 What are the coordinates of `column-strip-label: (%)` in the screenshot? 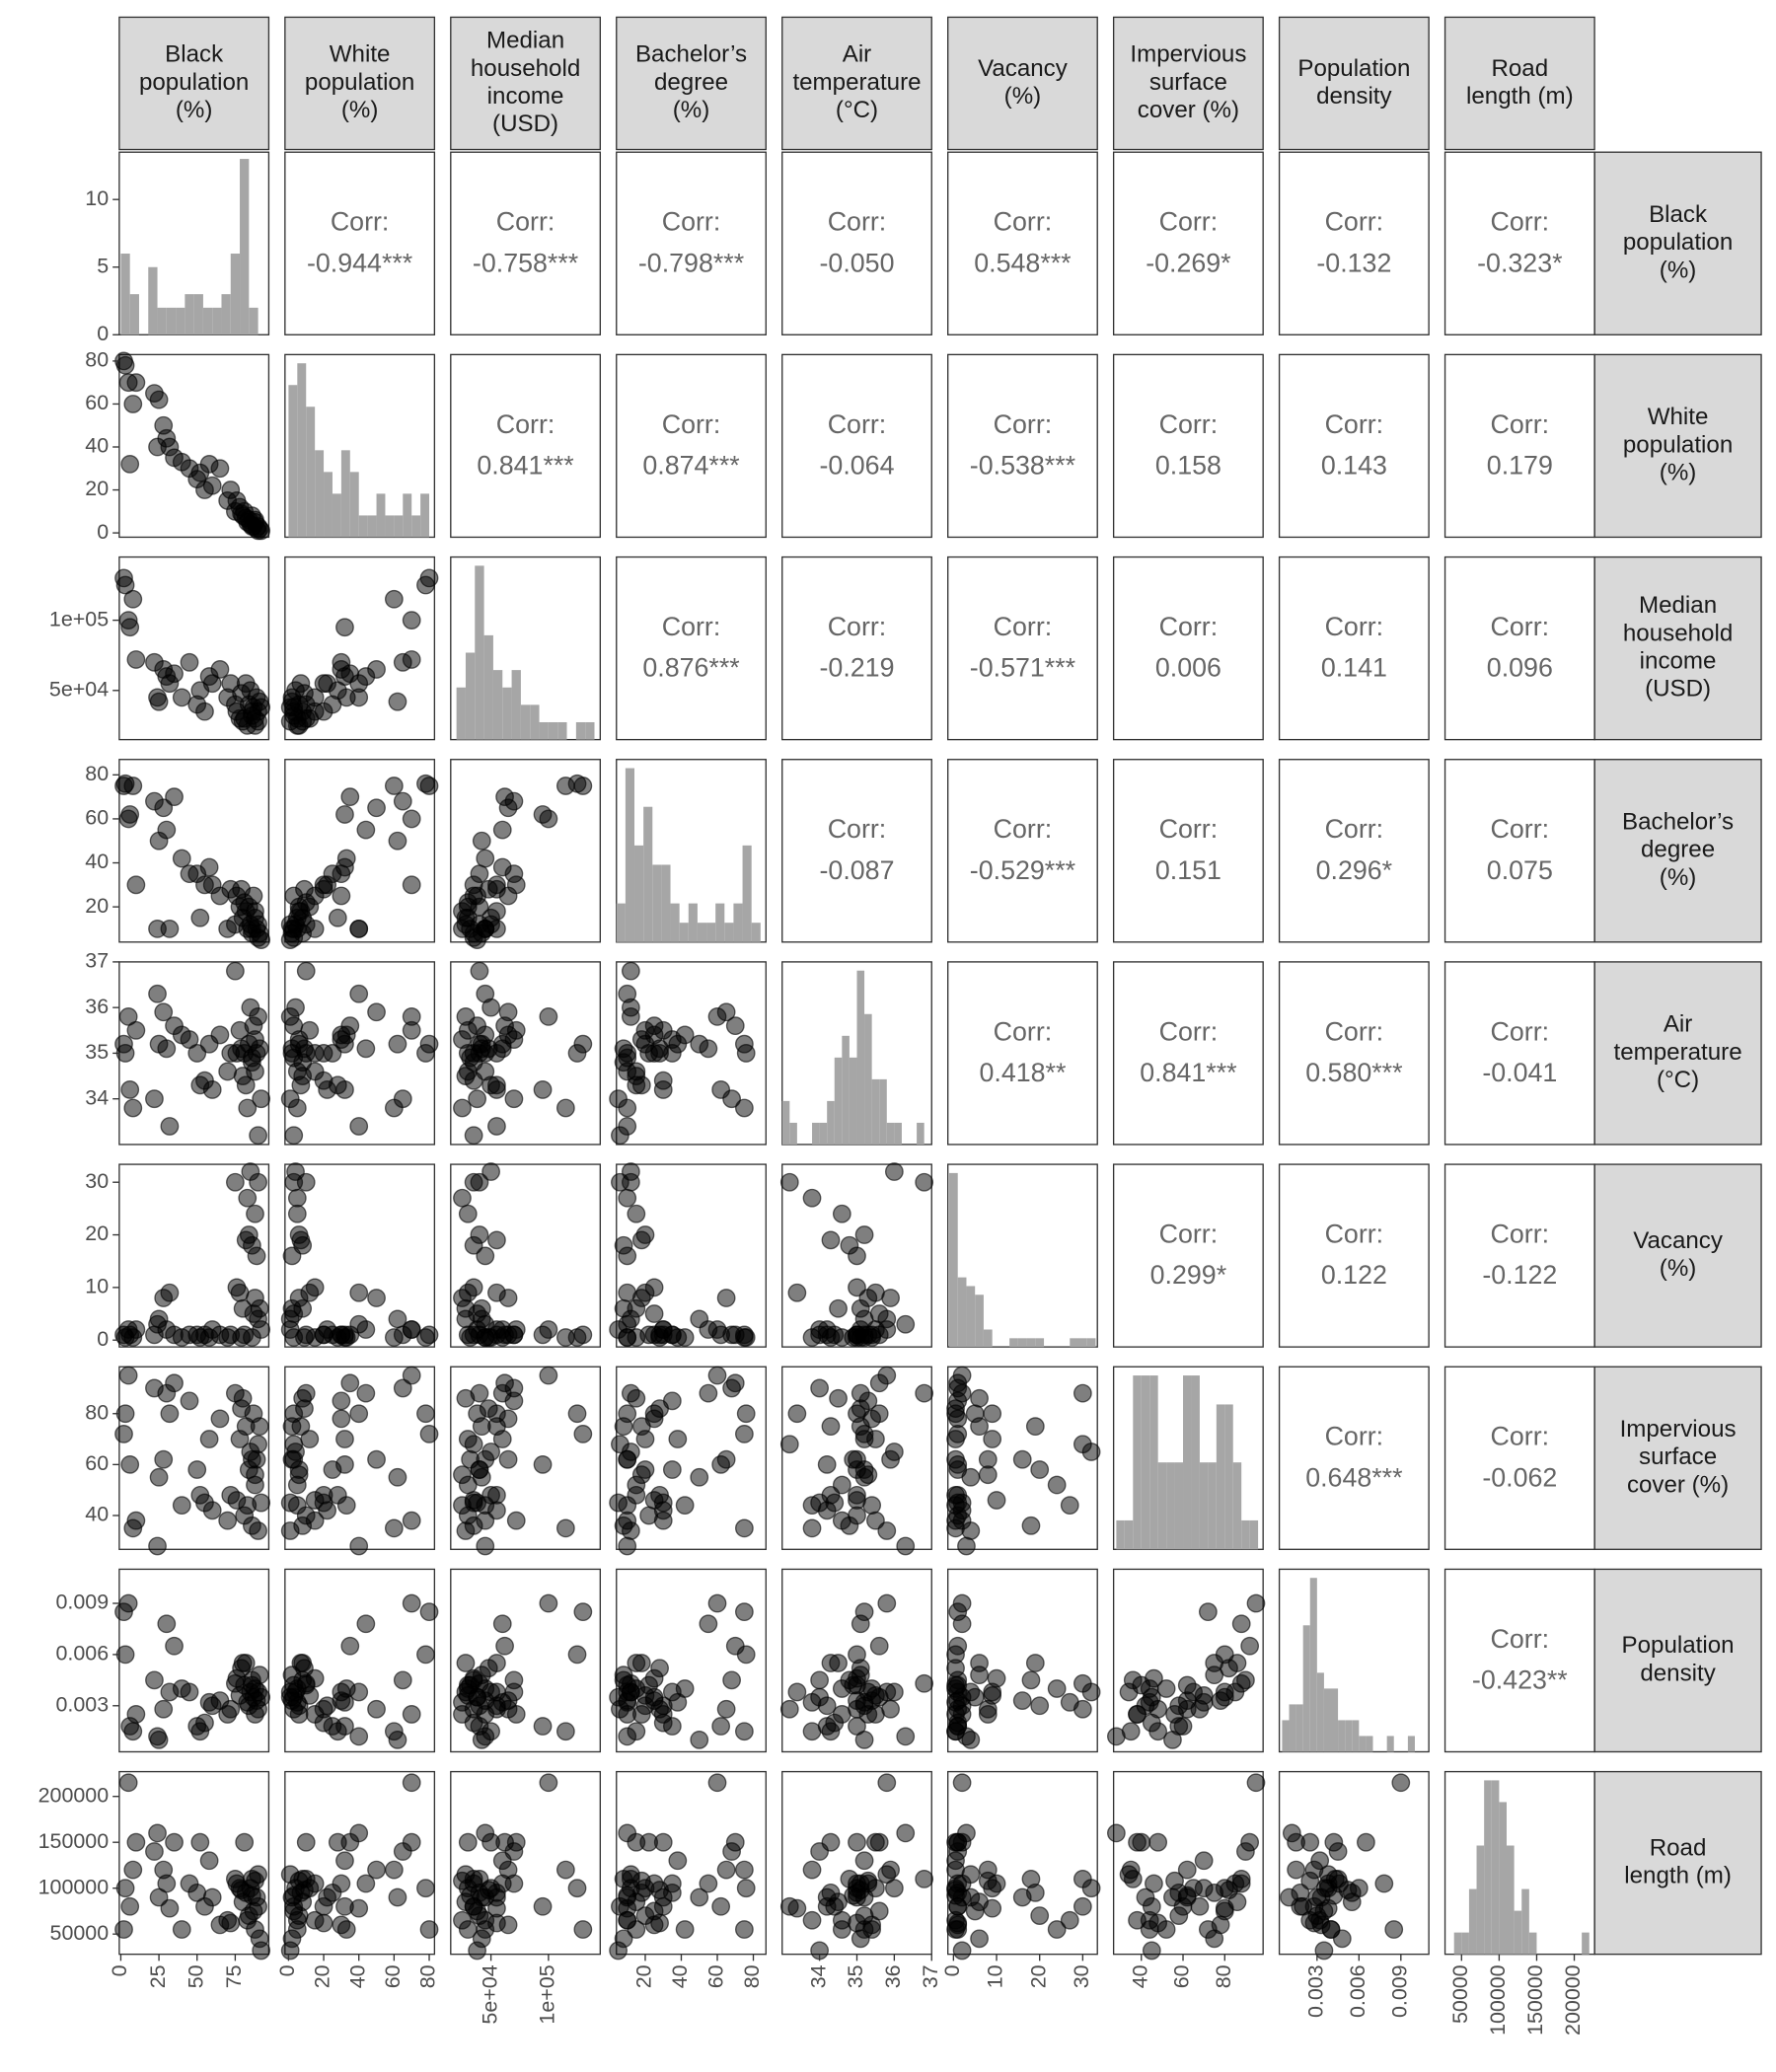 It's located at (692, 110).